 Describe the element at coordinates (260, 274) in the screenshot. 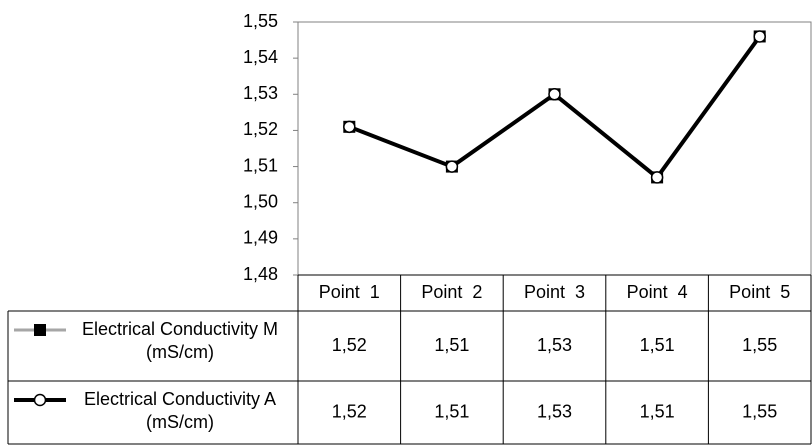

I see `y-tick-label: 1,48` at that location.